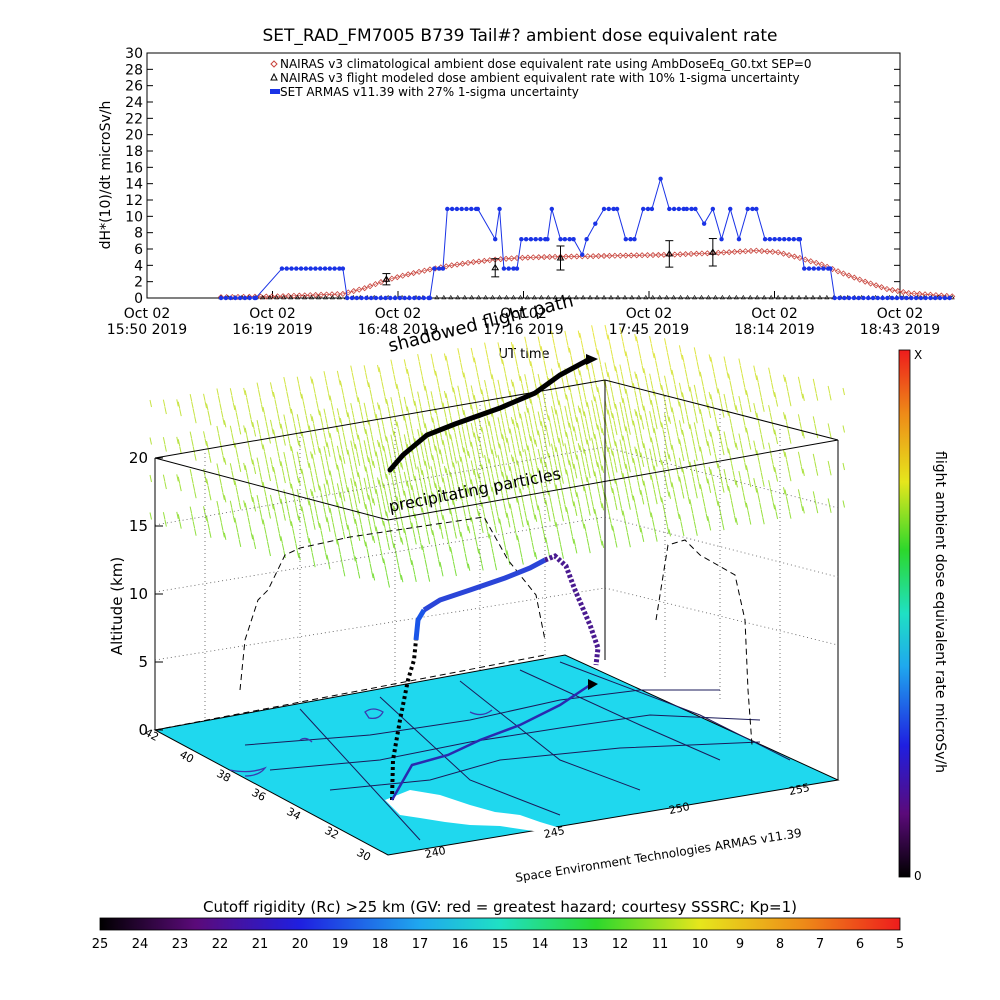 The height and width of the screenshot is (1000, 1000). What do you see at coordinates (138, 234) in the screenshot?
I see `y-tick-label: 8` at bounding box center [138, 234].